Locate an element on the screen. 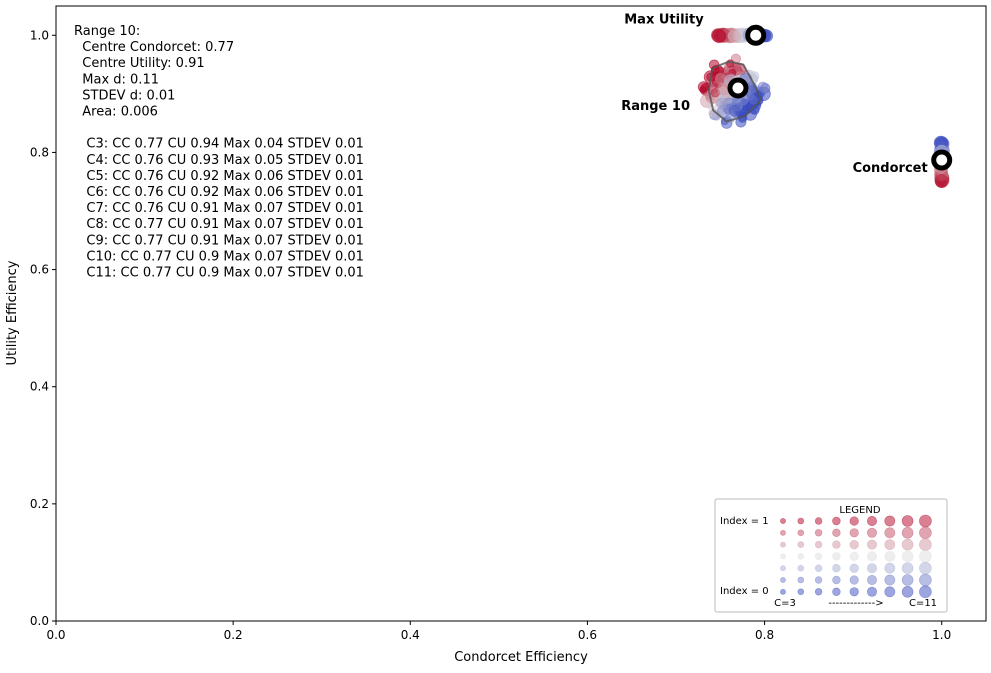 Image resolution: width=991 pixels, height=673 pixels. x-tick-label: 0.0 is located at coordinates (55, 635).